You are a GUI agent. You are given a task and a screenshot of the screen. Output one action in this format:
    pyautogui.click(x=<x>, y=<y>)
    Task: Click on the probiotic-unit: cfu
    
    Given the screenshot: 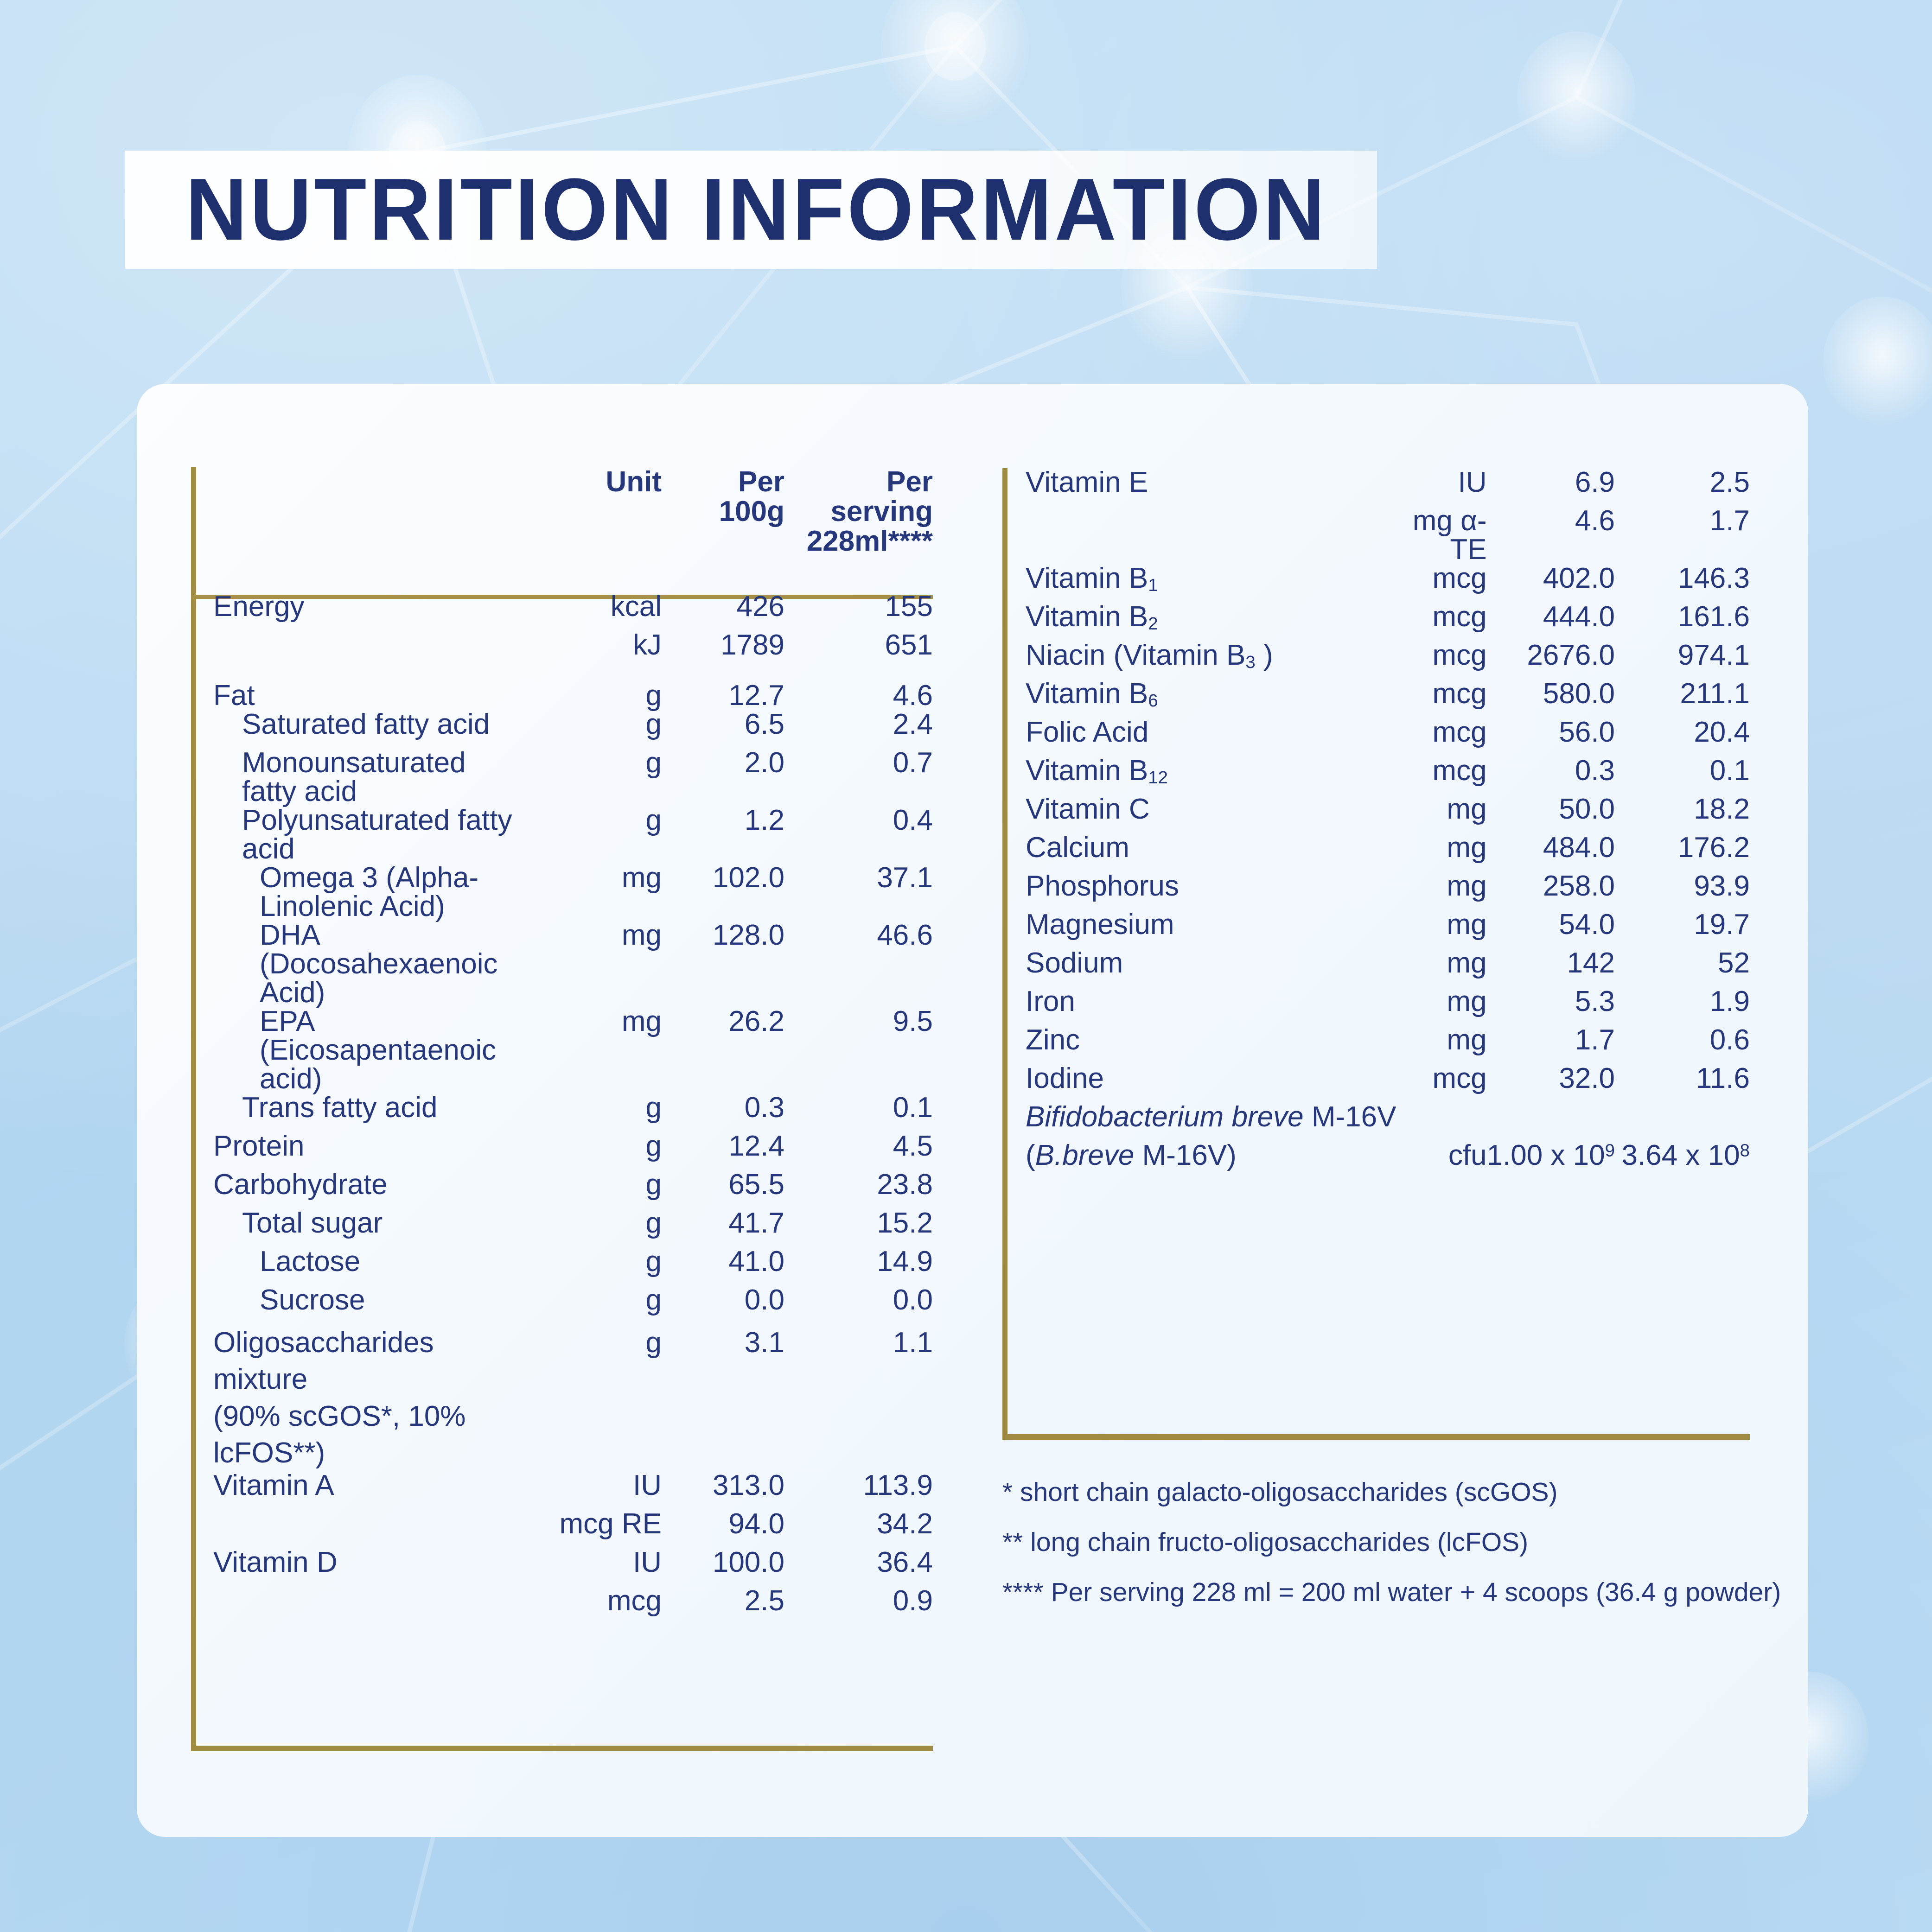 What is the action you would take?
    pyautogui.click(x=1467, y=1155)
    